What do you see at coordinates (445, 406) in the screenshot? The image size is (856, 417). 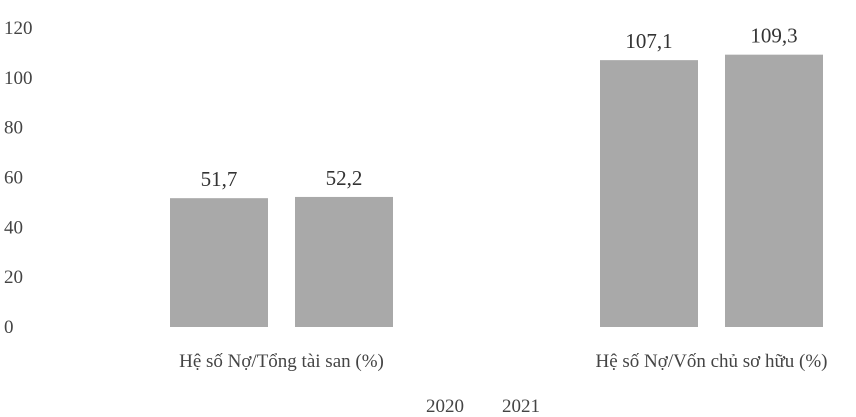 I see `legend-entry: 2020` at bounding box center [445, 406].